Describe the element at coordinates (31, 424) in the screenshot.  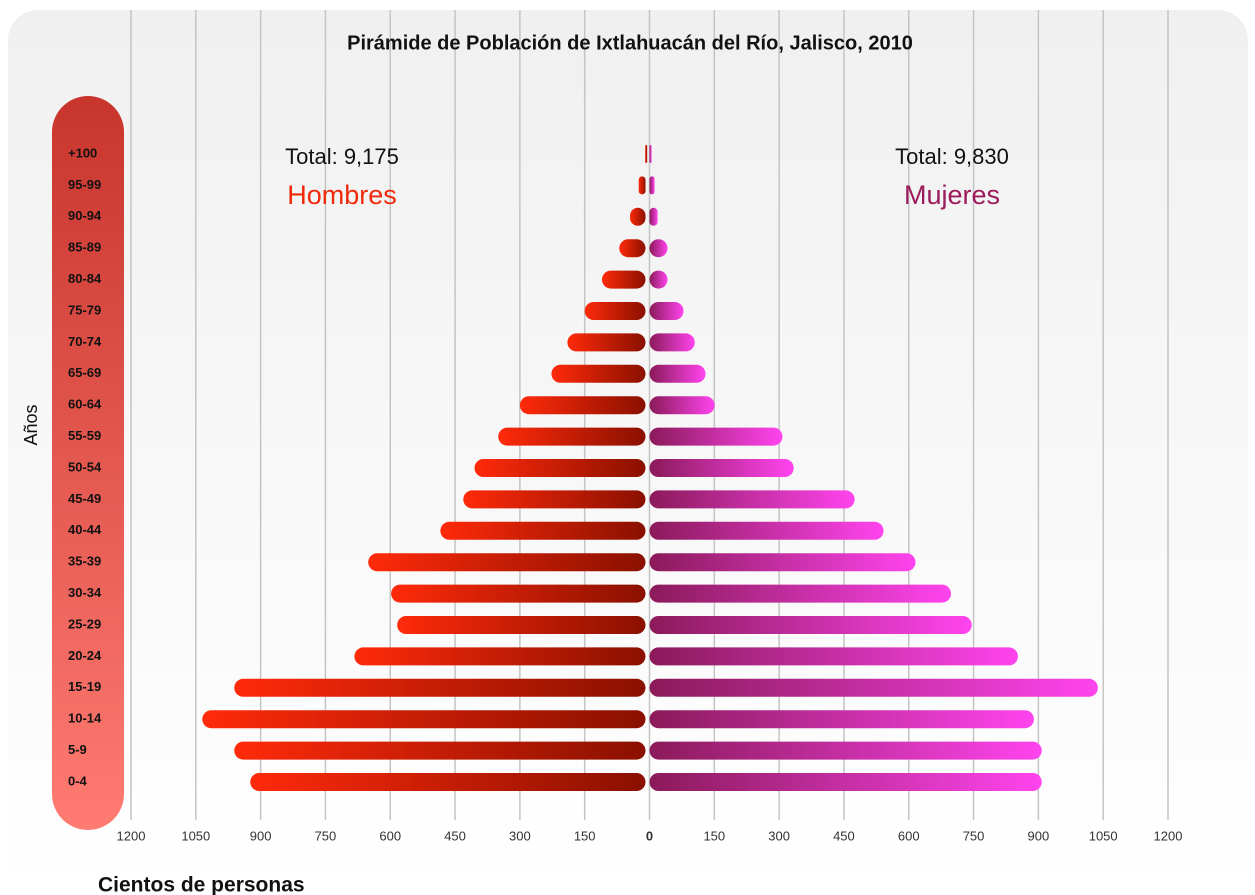
I see `y-axis-label: Años` at that location.